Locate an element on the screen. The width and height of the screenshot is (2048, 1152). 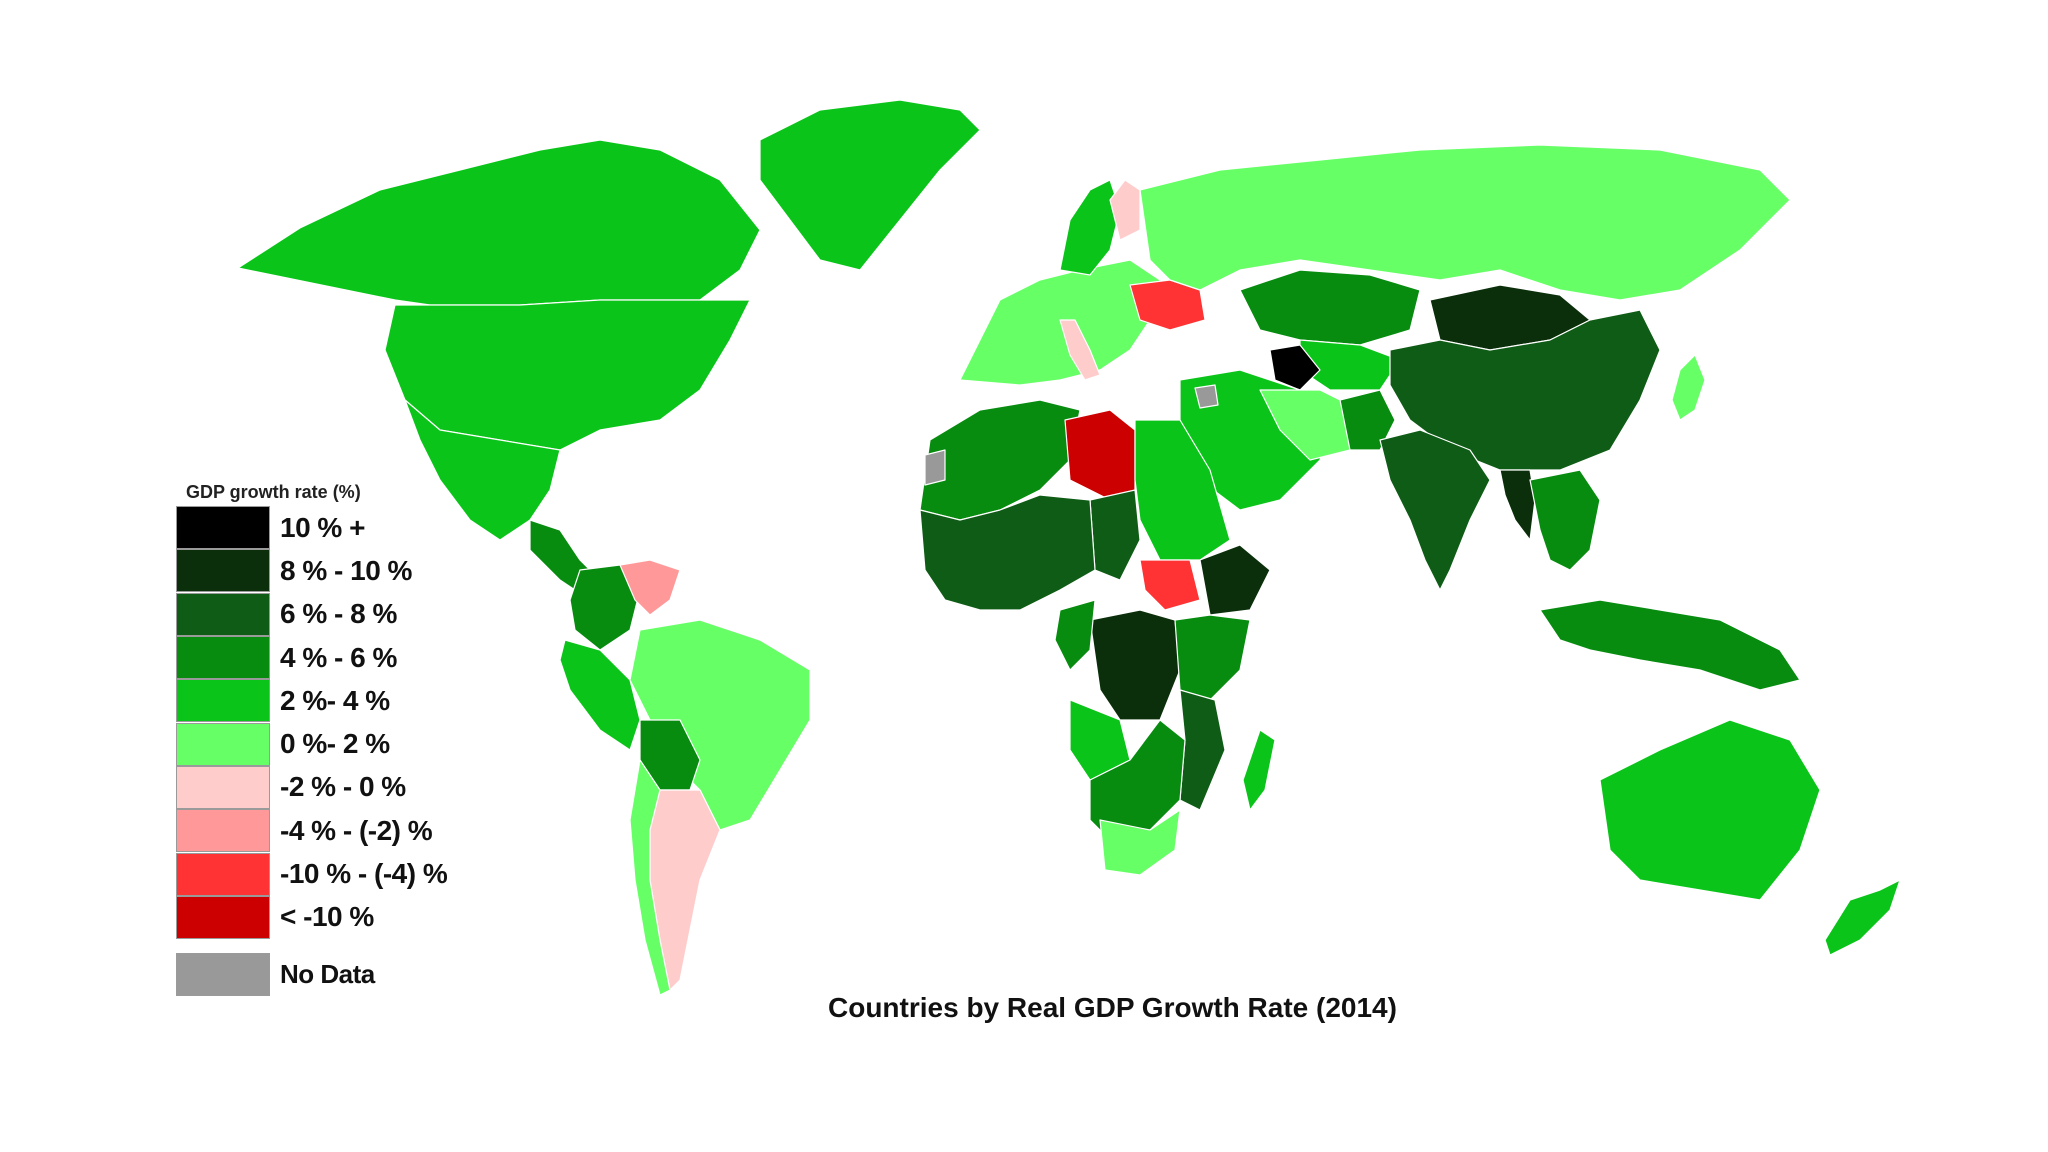
region-canada is located at coordinates (499, 222).